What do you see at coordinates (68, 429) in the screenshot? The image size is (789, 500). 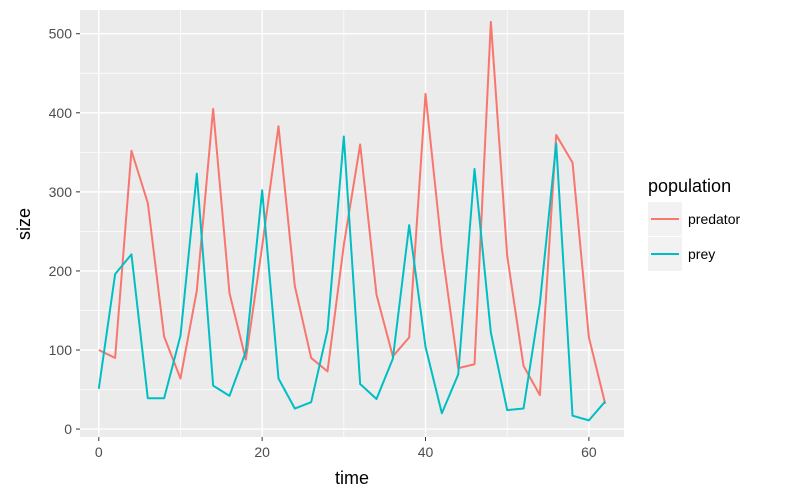 I see `y-tick-label: 0` at bounding box center [68, 429].